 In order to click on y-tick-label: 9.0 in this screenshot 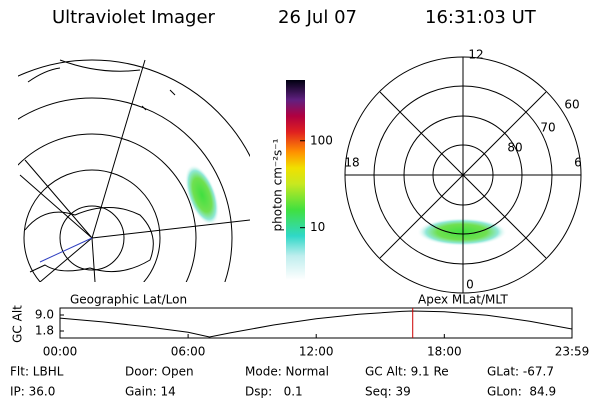, I will do `click(44, 315)`.